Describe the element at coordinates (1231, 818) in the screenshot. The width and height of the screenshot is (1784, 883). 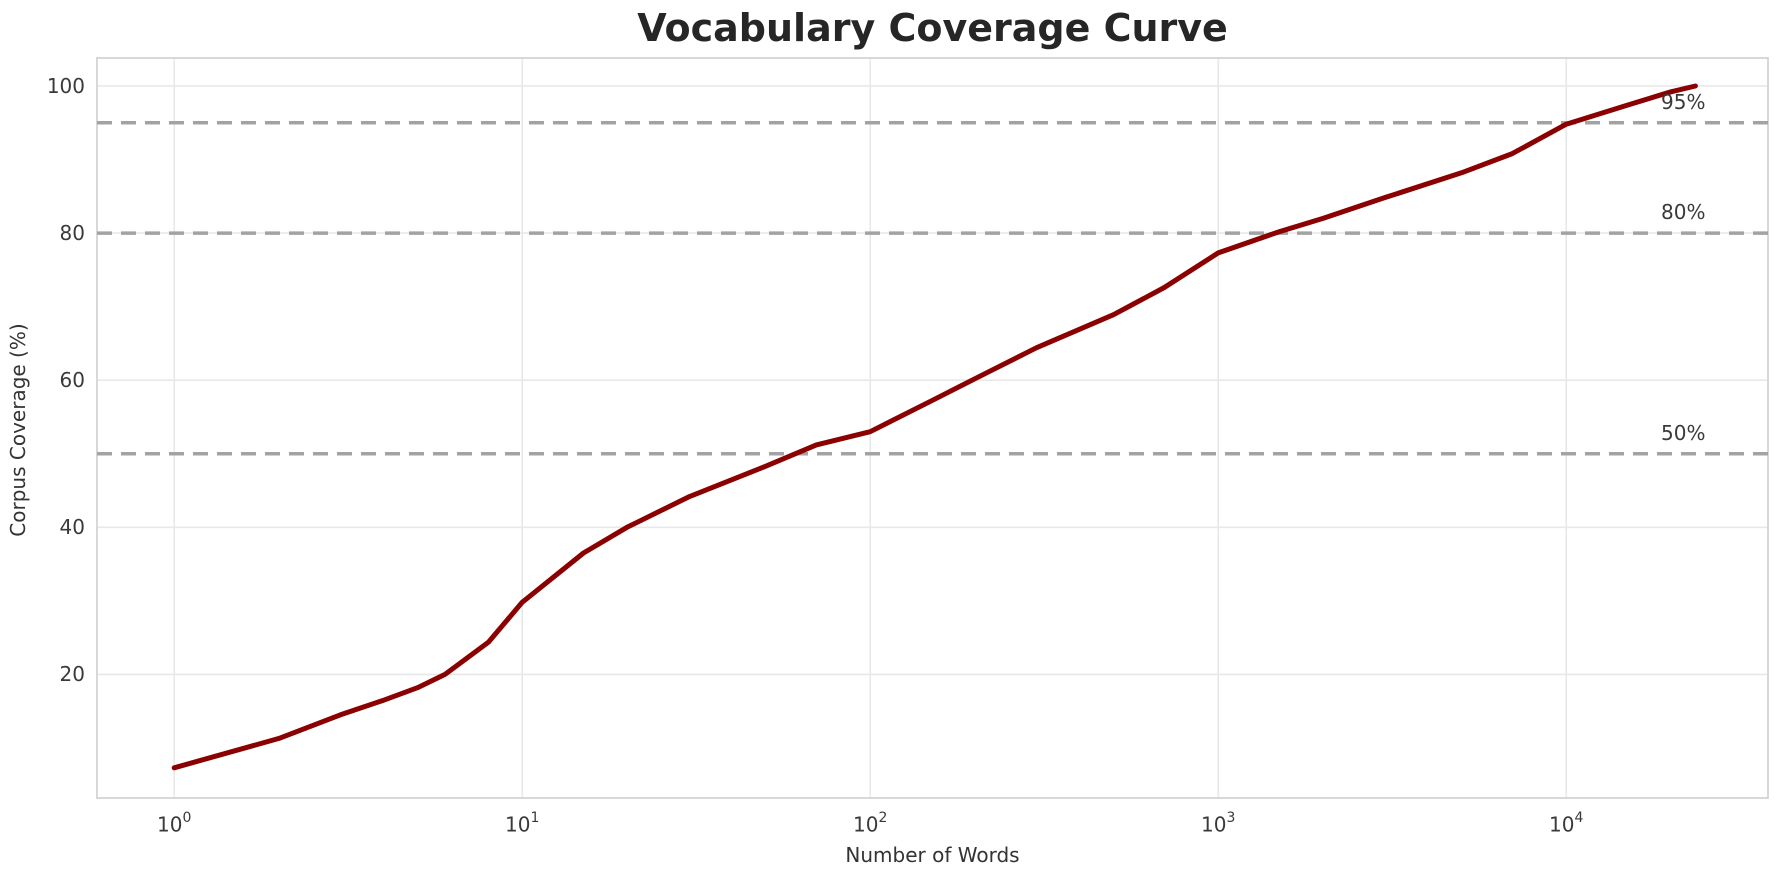
I see `x-tick-exponent: 3` at that location.